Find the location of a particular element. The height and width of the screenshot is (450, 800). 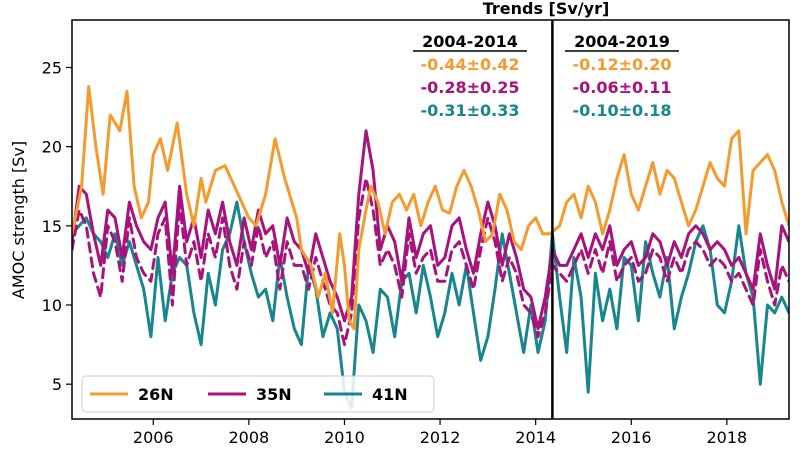

x-tick-label: 2018 is located at coordinates (727, 437).